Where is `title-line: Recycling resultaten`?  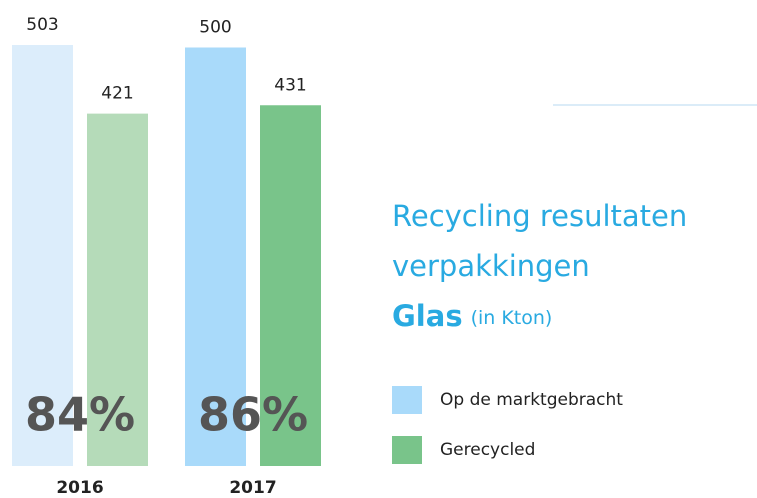
title-line: Recycling resultaten is located at coordinates (539, 216).